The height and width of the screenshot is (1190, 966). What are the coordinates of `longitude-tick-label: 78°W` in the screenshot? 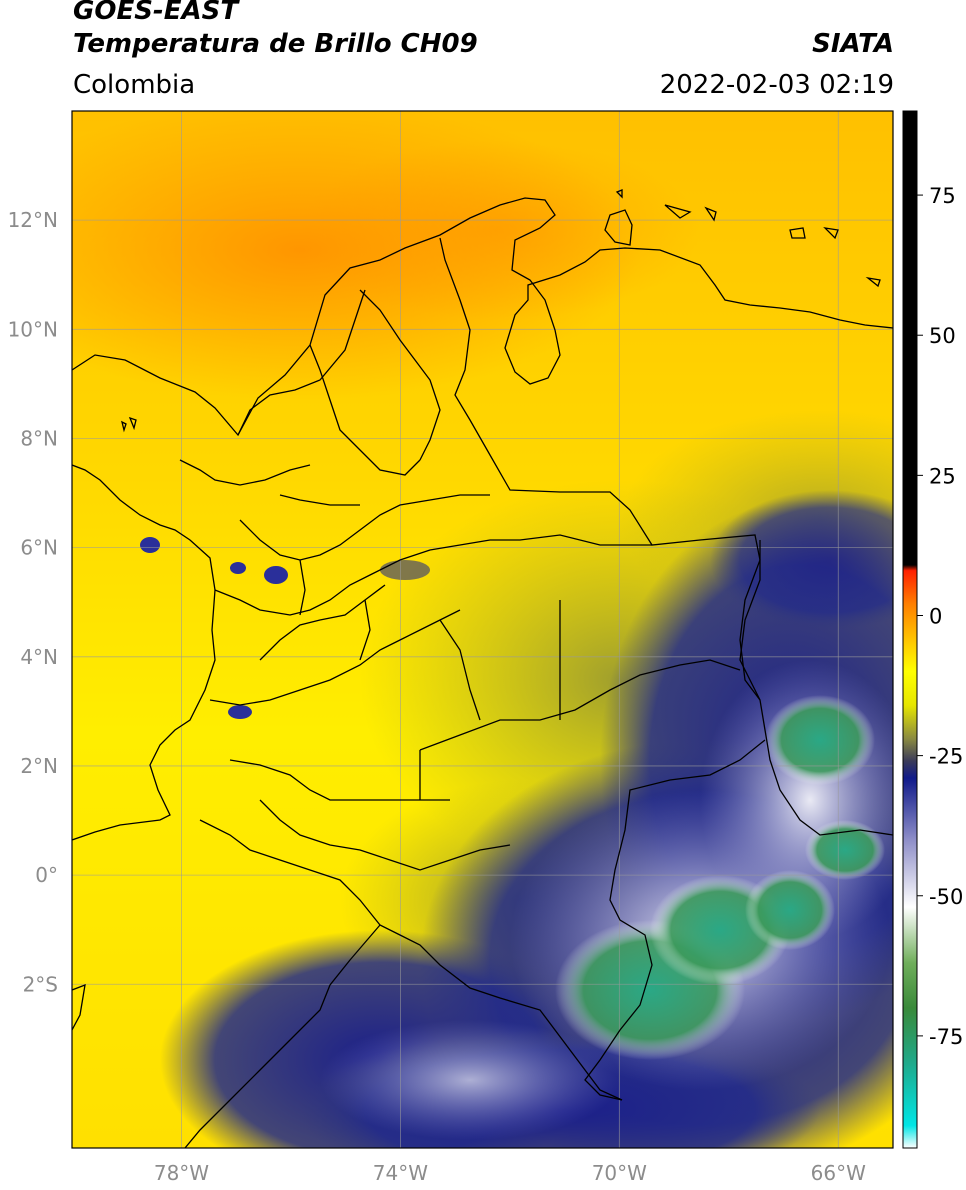 It's located at (181, 1173).